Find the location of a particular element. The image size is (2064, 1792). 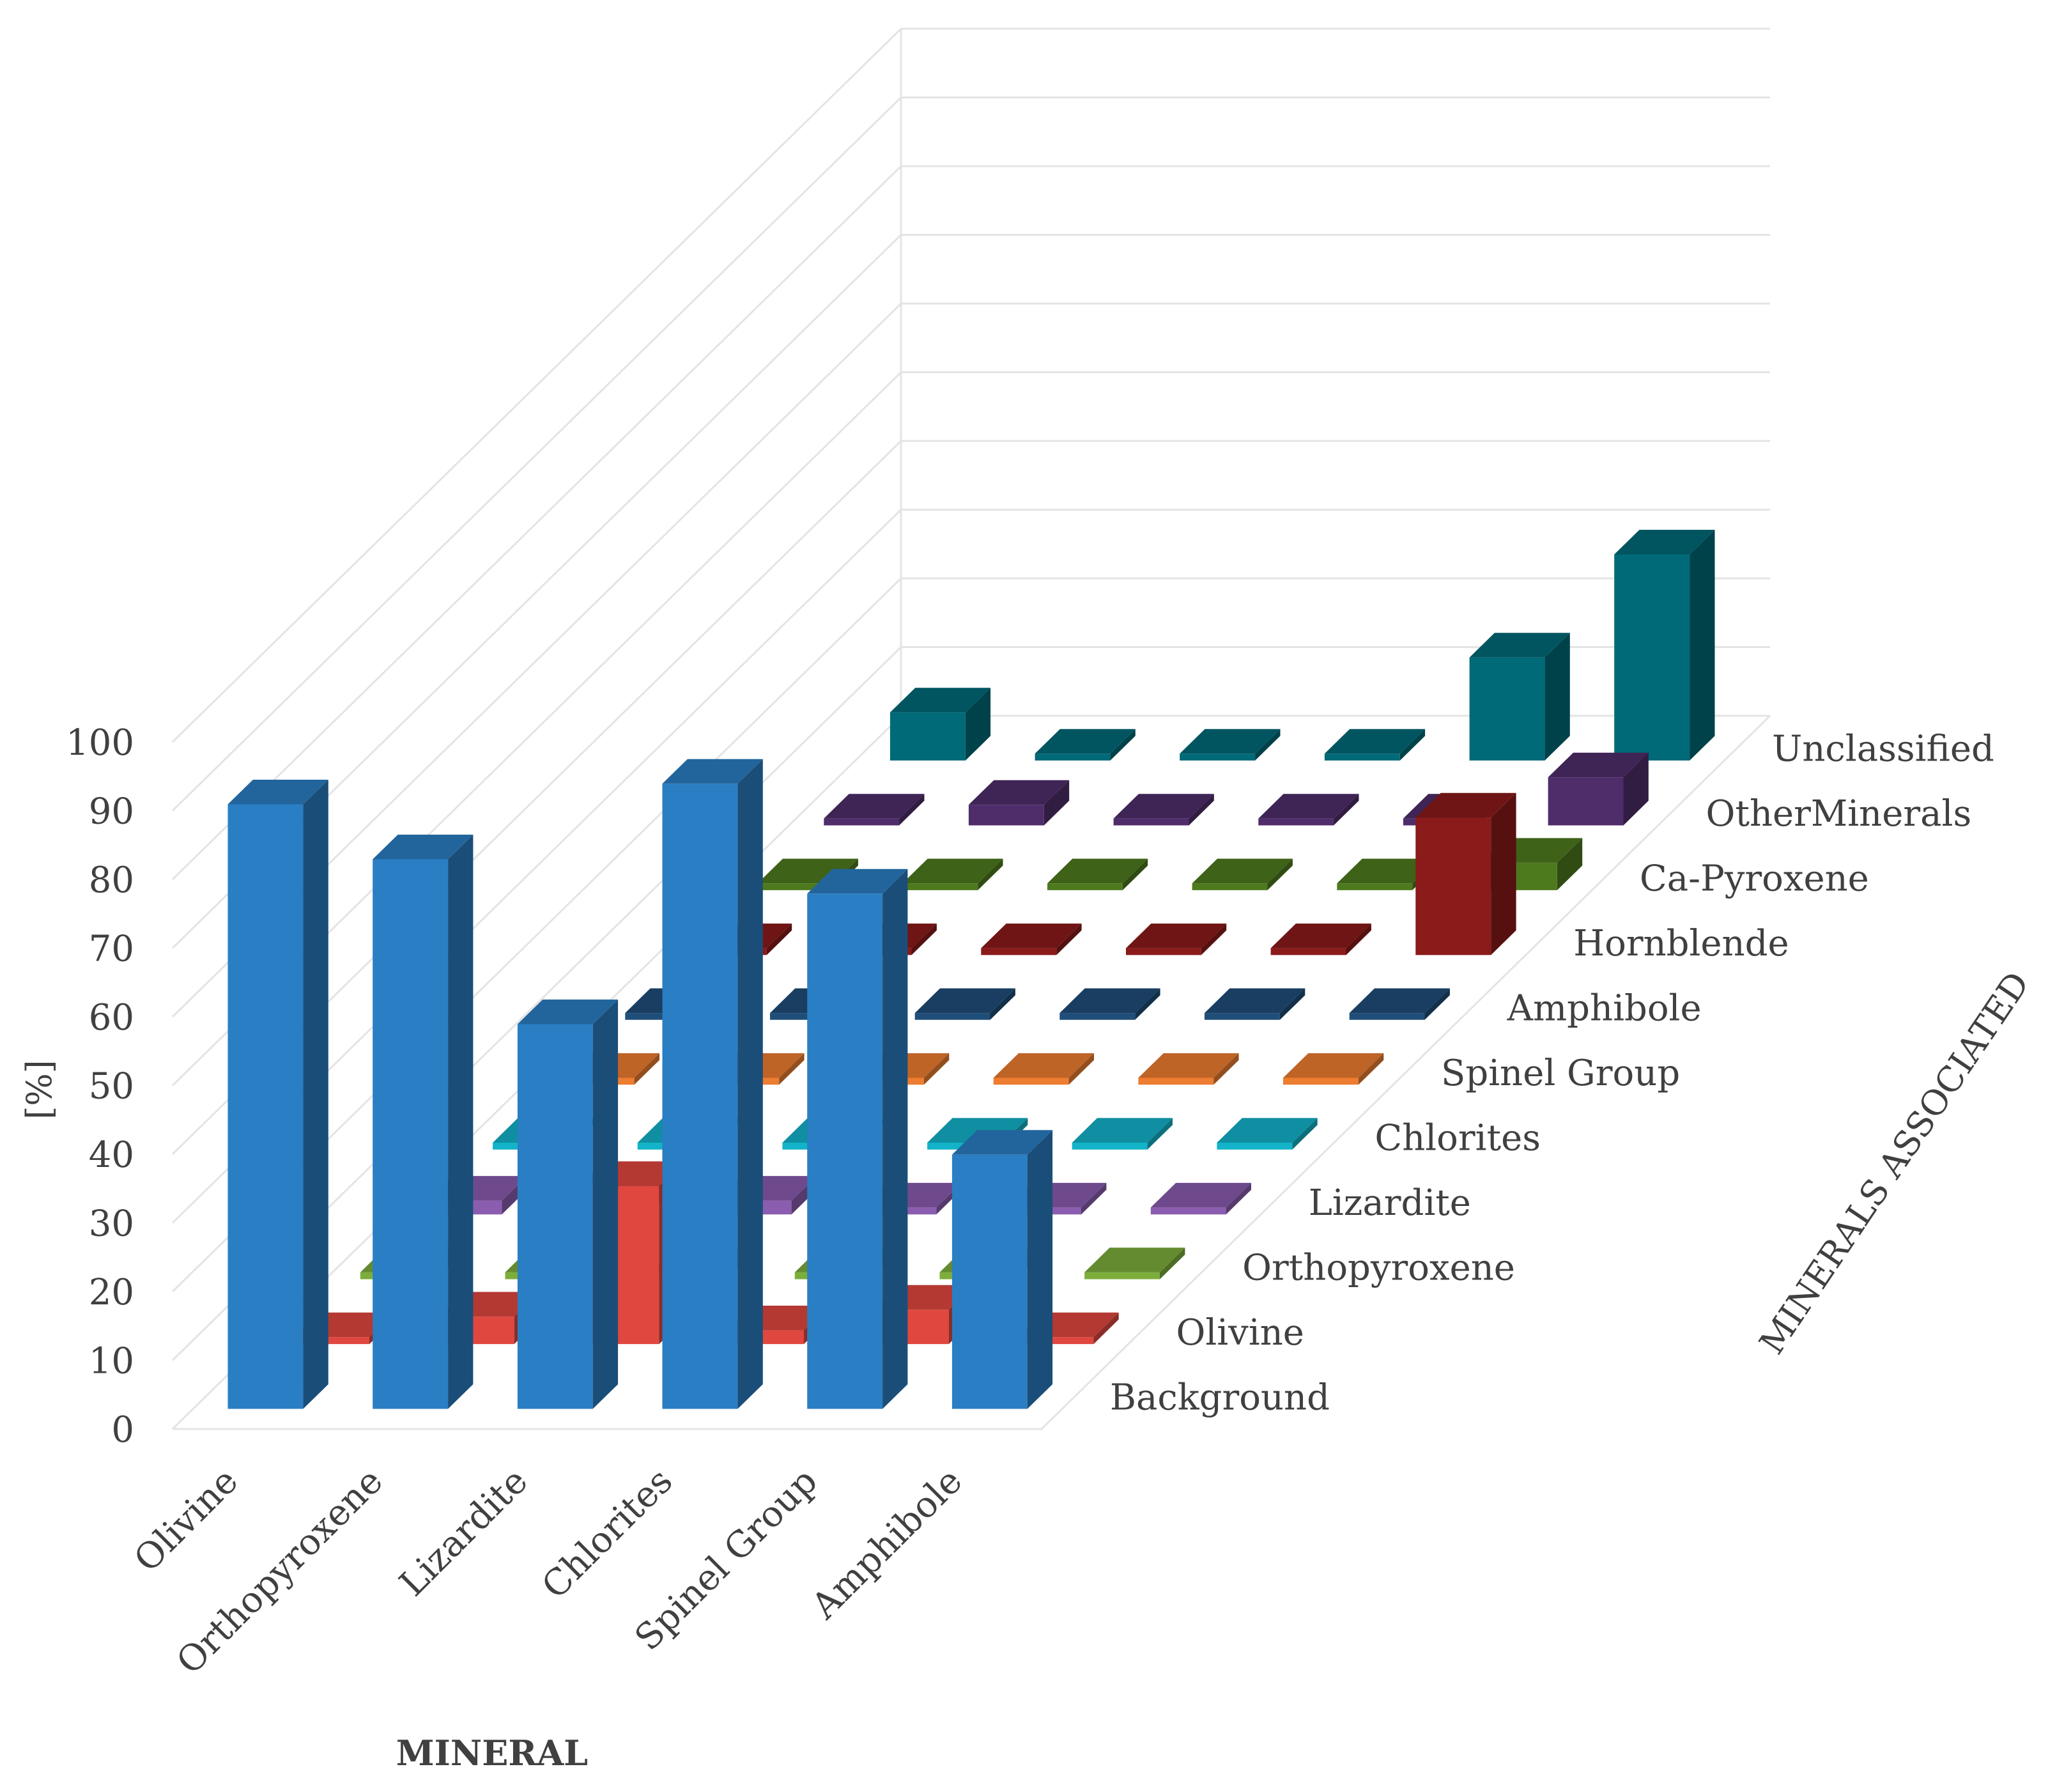

y-tick-label: 40 is located at coordinates (111, 1155).